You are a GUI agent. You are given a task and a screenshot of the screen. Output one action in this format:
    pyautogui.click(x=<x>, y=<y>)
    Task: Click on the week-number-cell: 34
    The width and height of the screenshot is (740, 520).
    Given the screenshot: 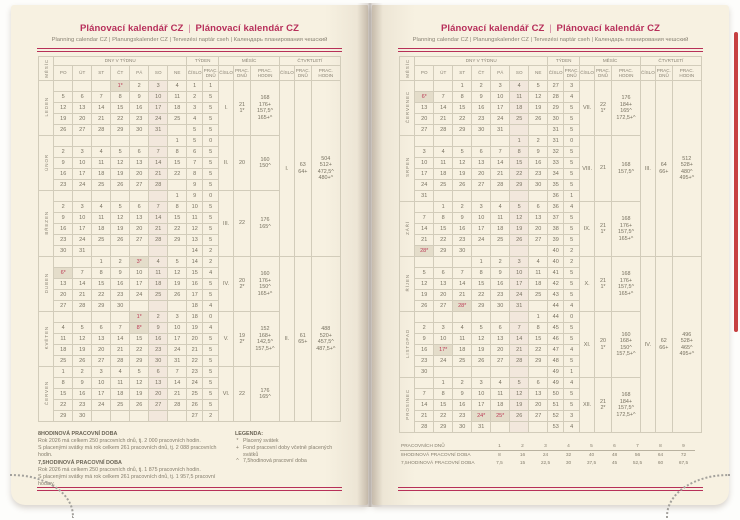 What is the action you would take?
    pyautogui.click(x=556, y=174)
    